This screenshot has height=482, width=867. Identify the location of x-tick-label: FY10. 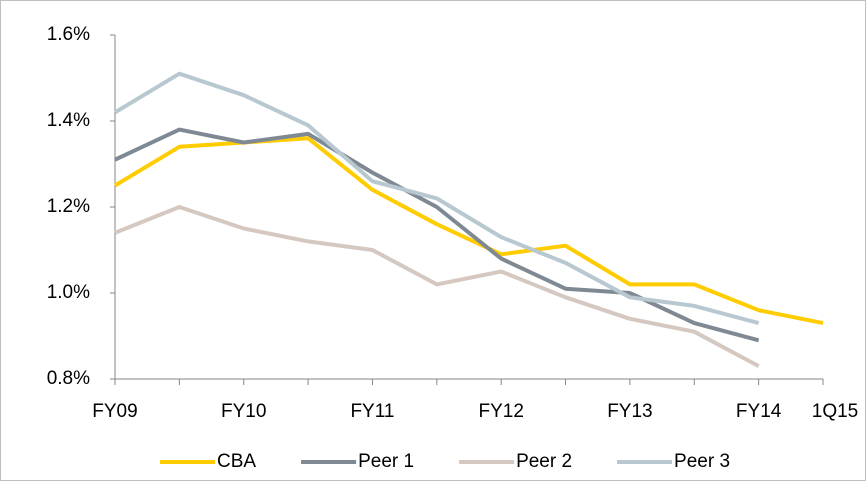
(243, 411).